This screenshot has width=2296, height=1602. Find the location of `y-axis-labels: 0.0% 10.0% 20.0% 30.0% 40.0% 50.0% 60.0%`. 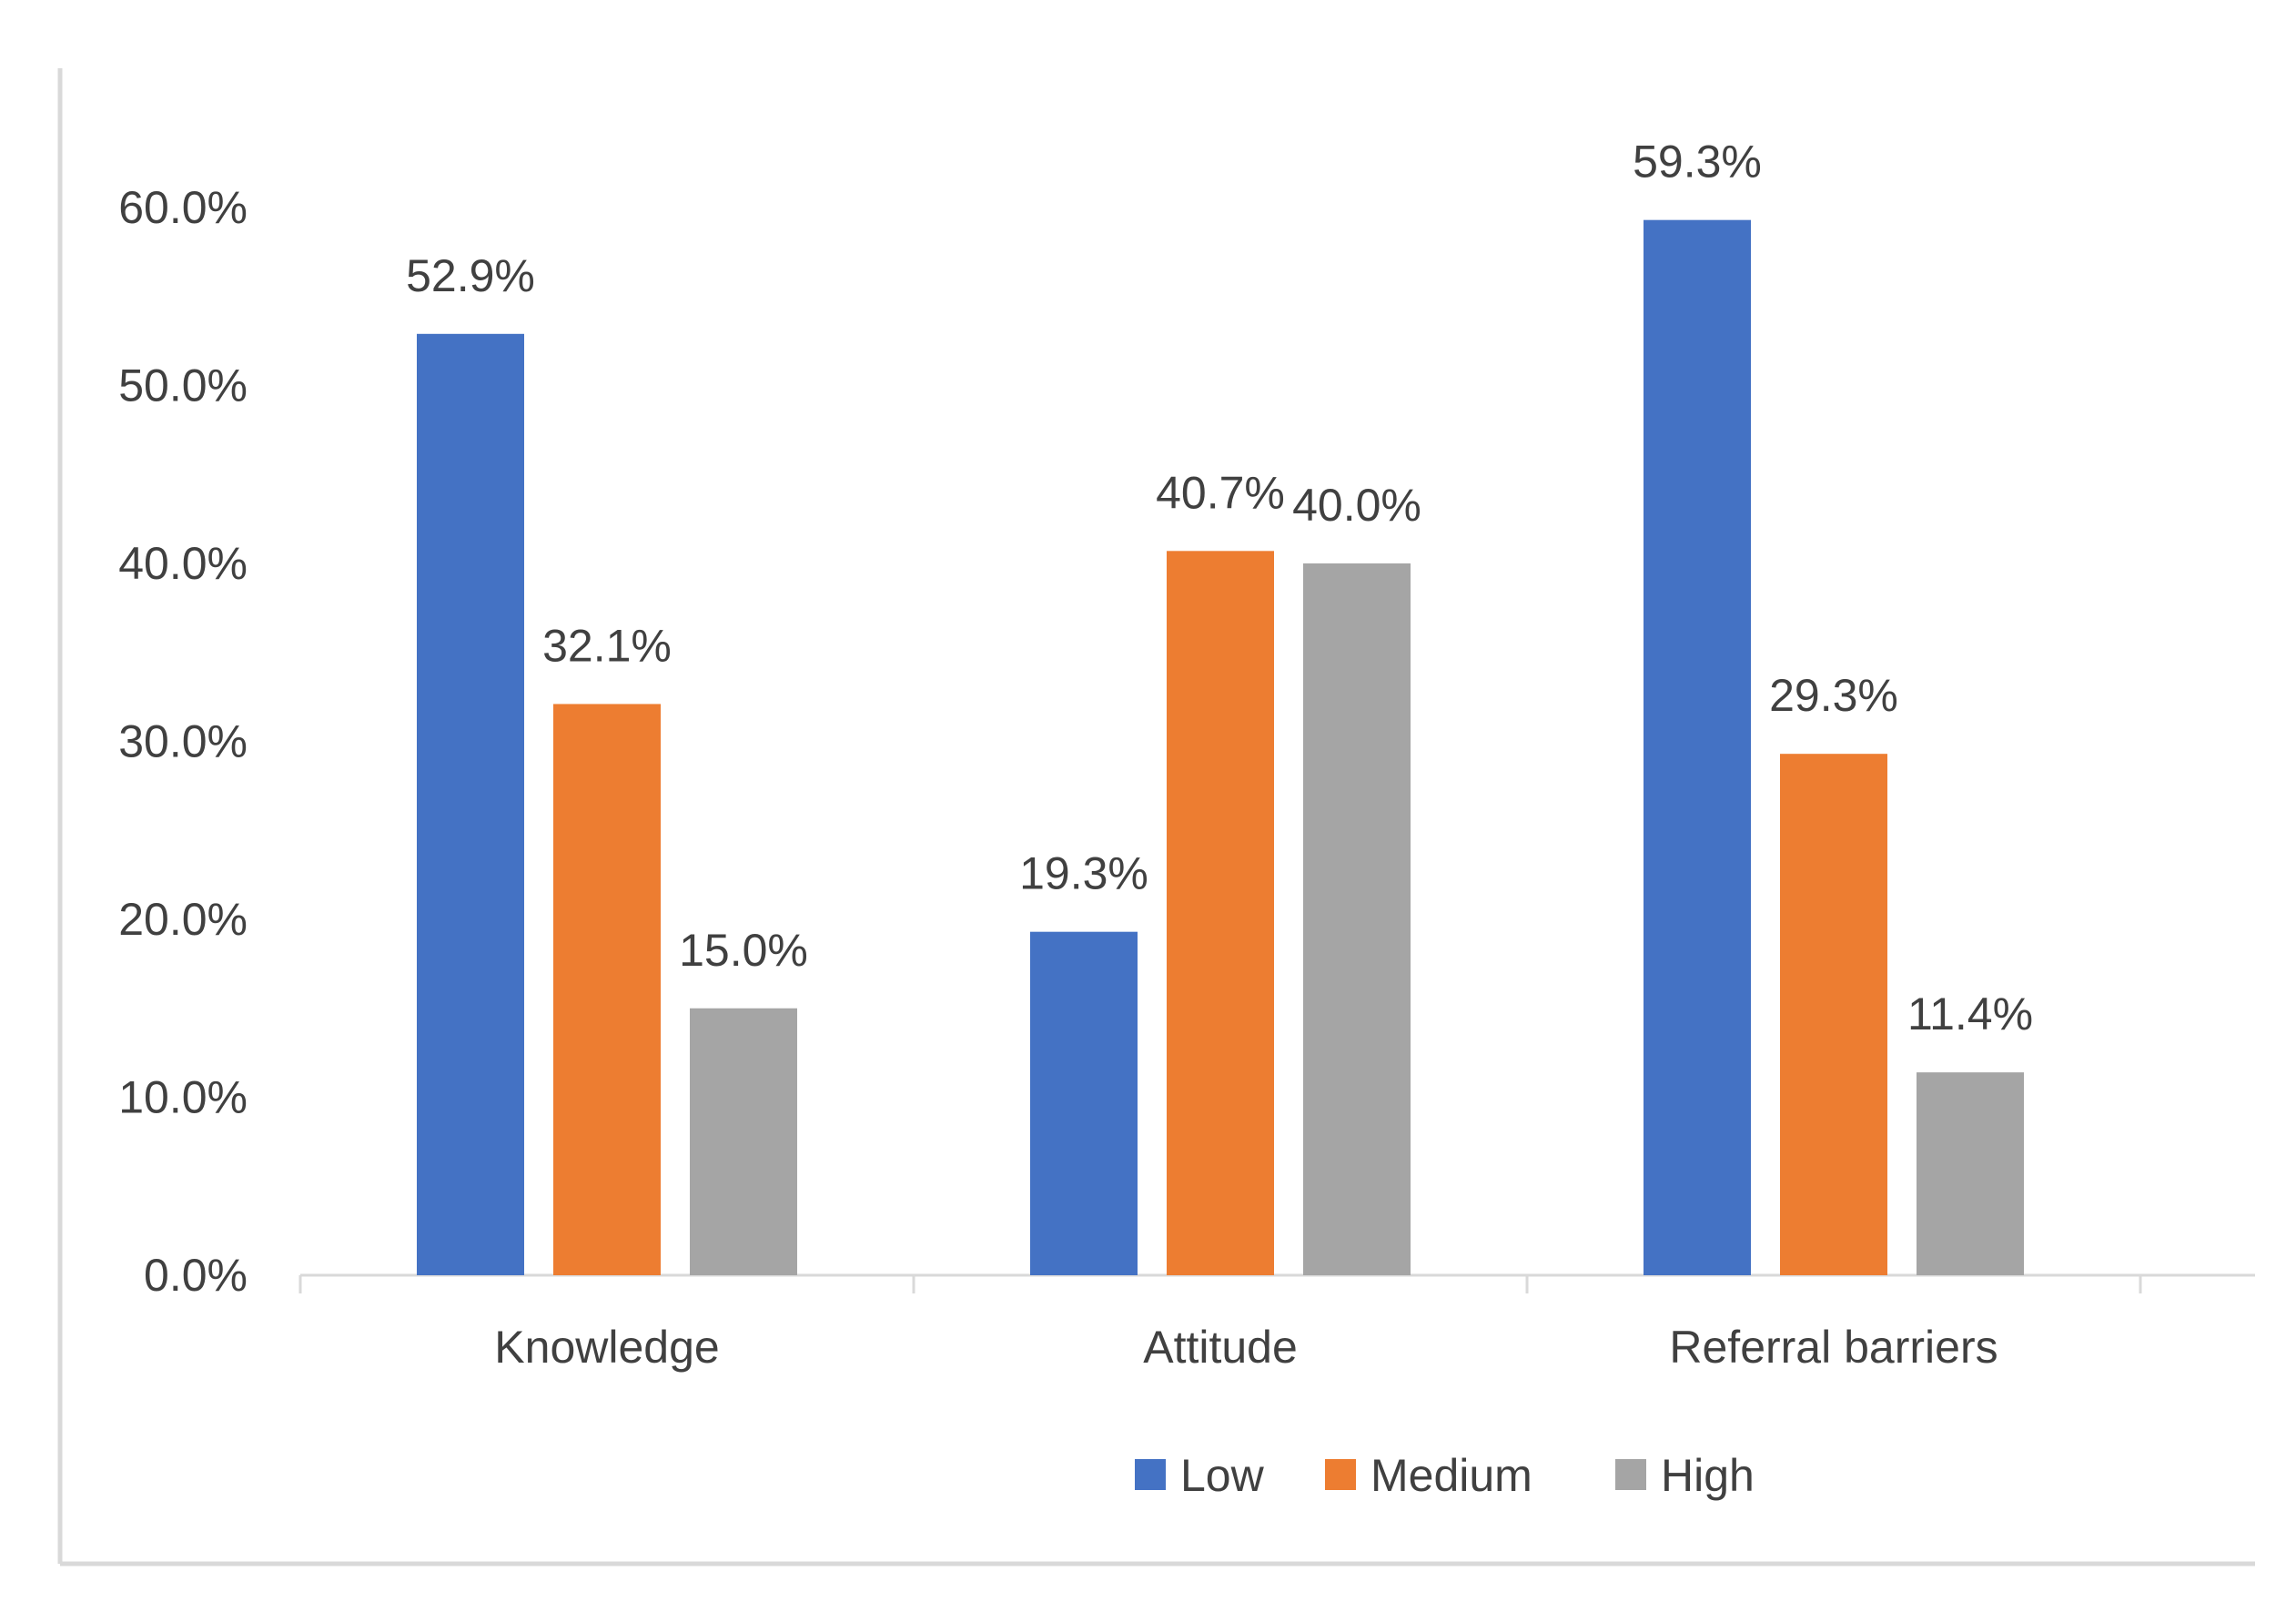

y-axis-labels: 0.0% 10.0% 20.0% 30.0% 40.0% 50.0% 60.0% is located at coordinates (183, 741).